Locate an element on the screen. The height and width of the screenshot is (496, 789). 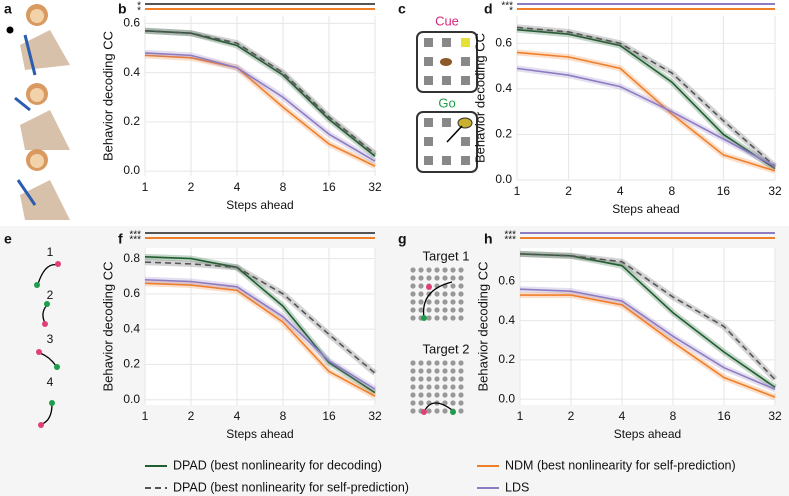
panel-label: e is located at coordinates (8, 239).